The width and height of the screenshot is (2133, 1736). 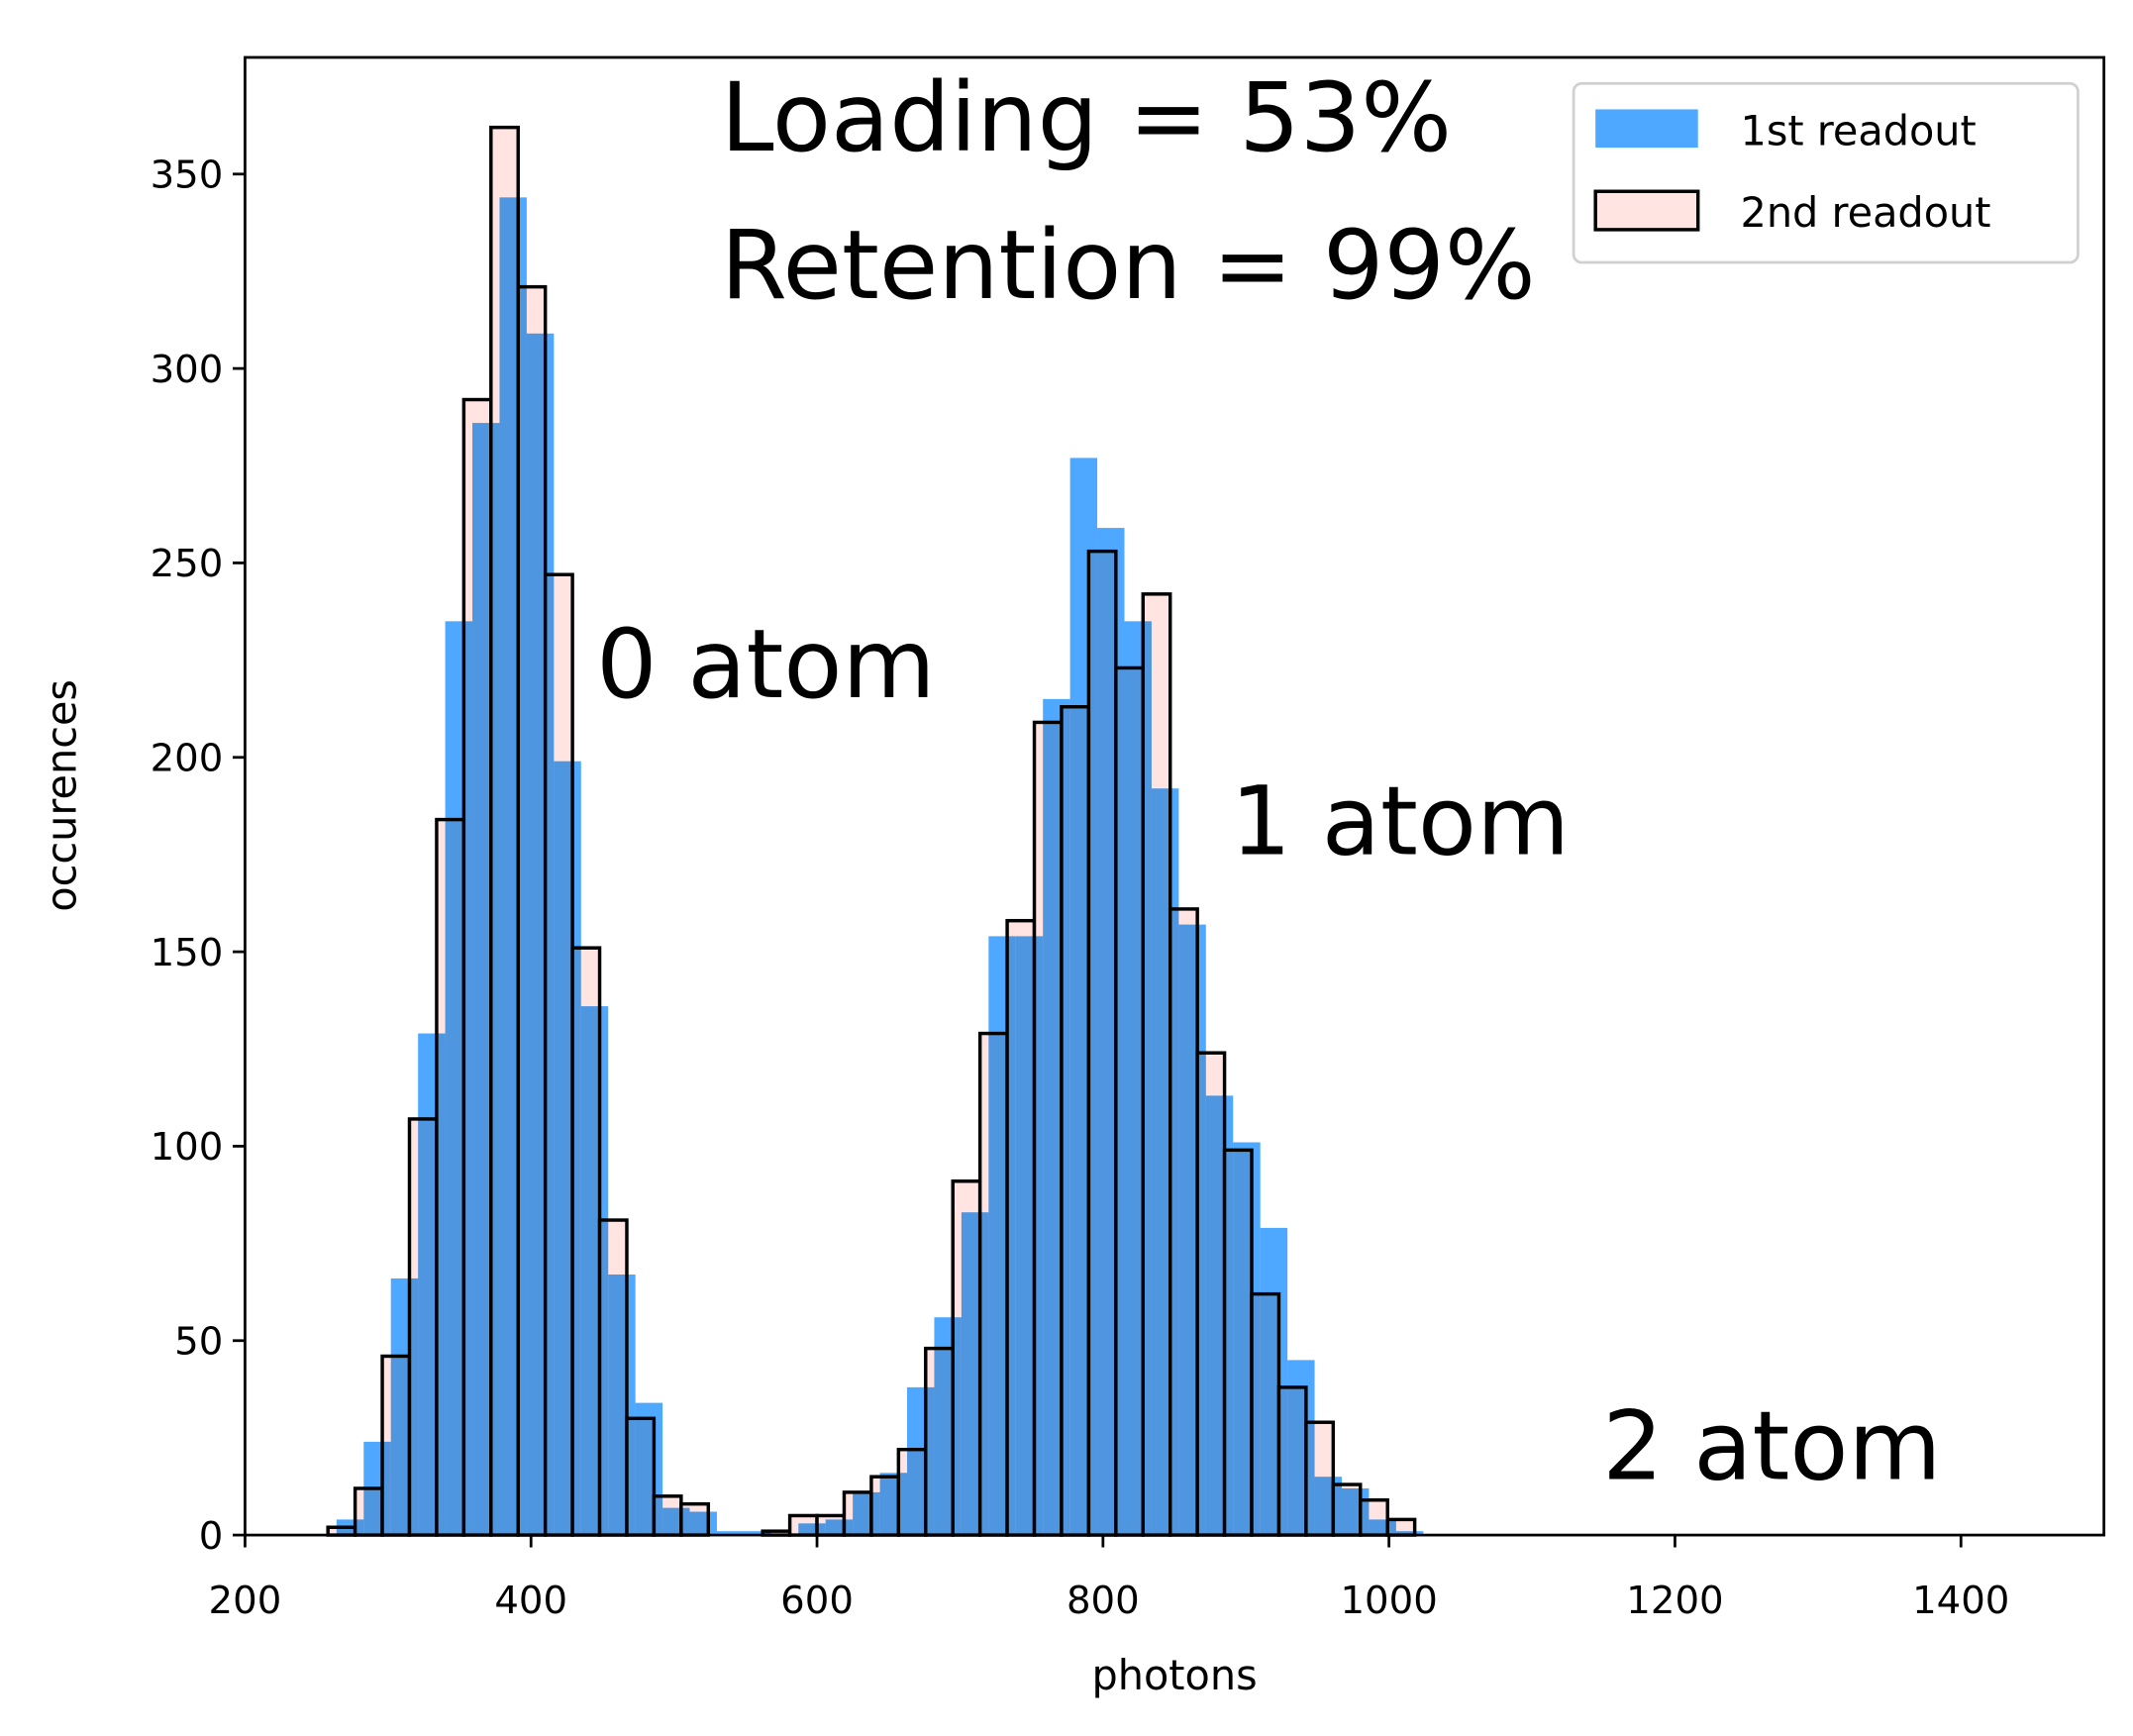 I want to click on annotation: Loading = 53%, so click(x=1086, y=117).